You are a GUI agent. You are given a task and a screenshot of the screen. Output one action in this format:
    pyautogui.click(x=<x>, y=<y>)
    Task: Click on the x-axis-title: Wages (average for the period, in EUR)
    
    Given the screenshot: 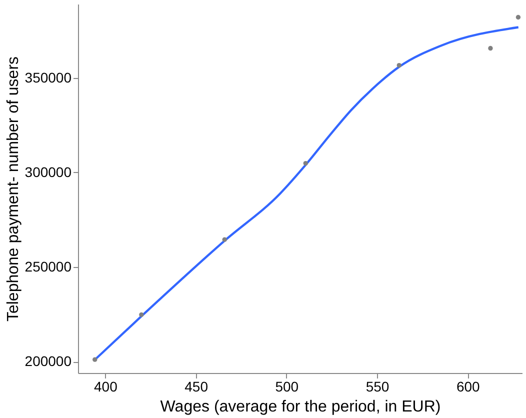 What is the action you would take?
    pyautogui.click(x=300, y=407)
    